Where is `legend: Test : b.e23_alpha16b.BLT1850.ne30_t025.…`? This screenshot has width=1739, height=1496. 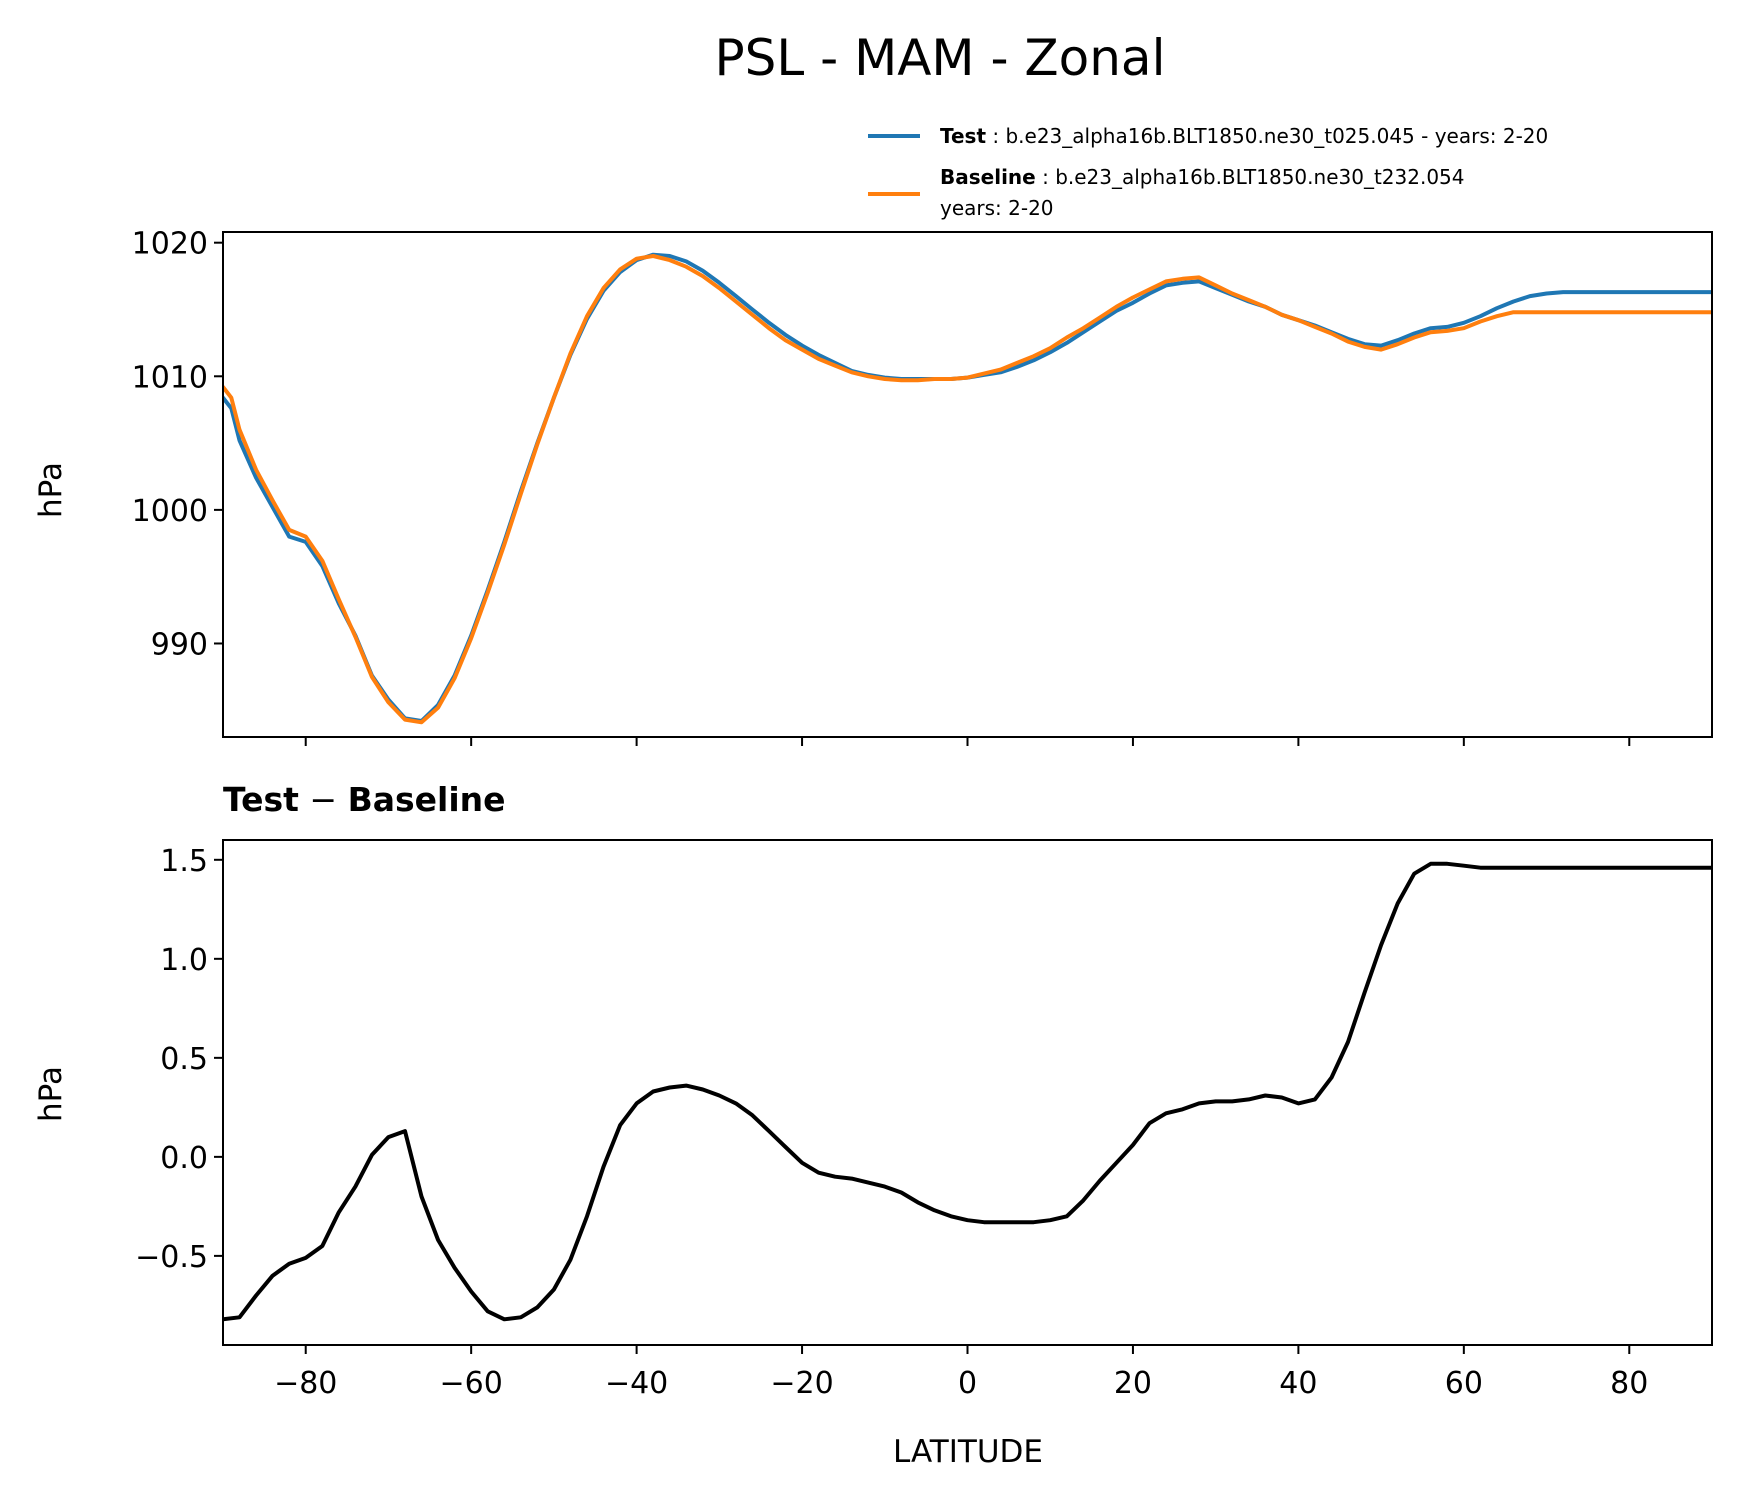 legend: Test : b.e23_alpha16b.BLT1850.ne30_t025.… is located at coordinates (1208, 172).